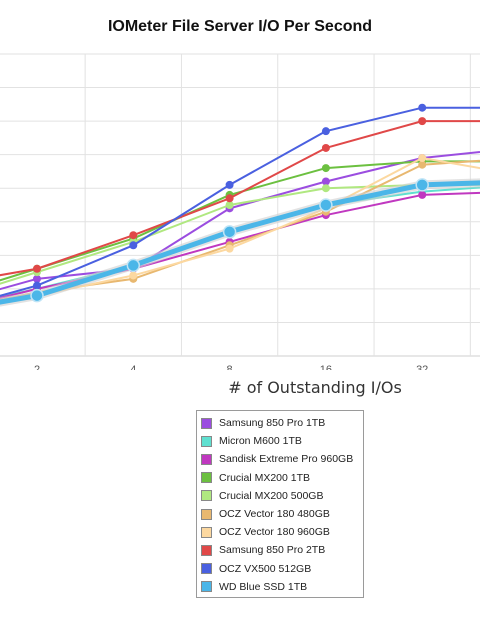  I want to click on x-tick-labels: 2 4 8 16 32, so click(231, 367).